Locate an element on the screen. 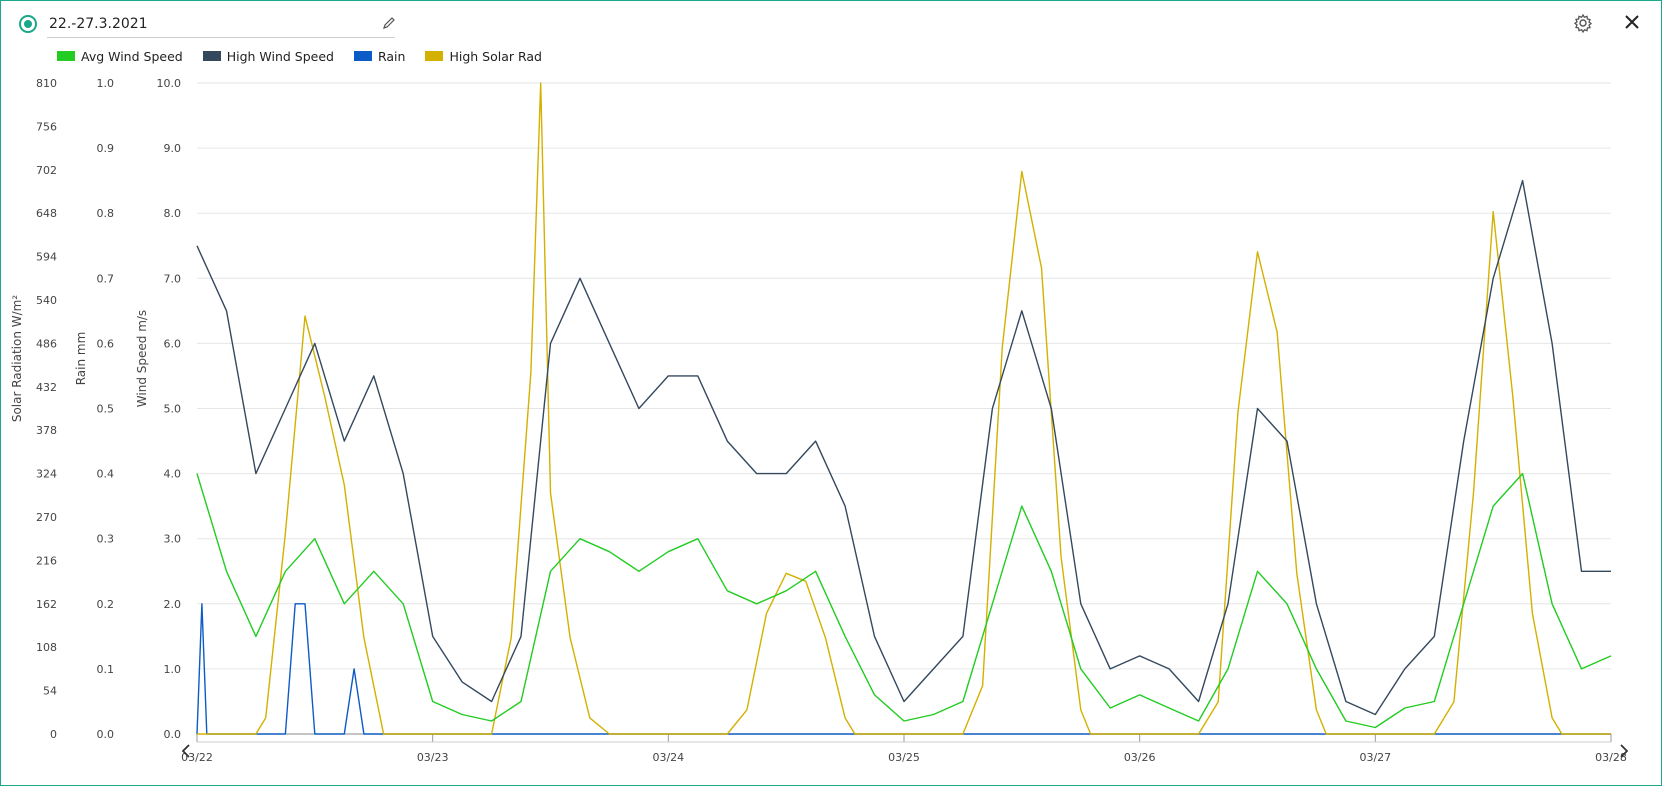 The height and width of the screenshot is (786, 1662). solar-tick-label: 756 is located at coordinates (46, 126).